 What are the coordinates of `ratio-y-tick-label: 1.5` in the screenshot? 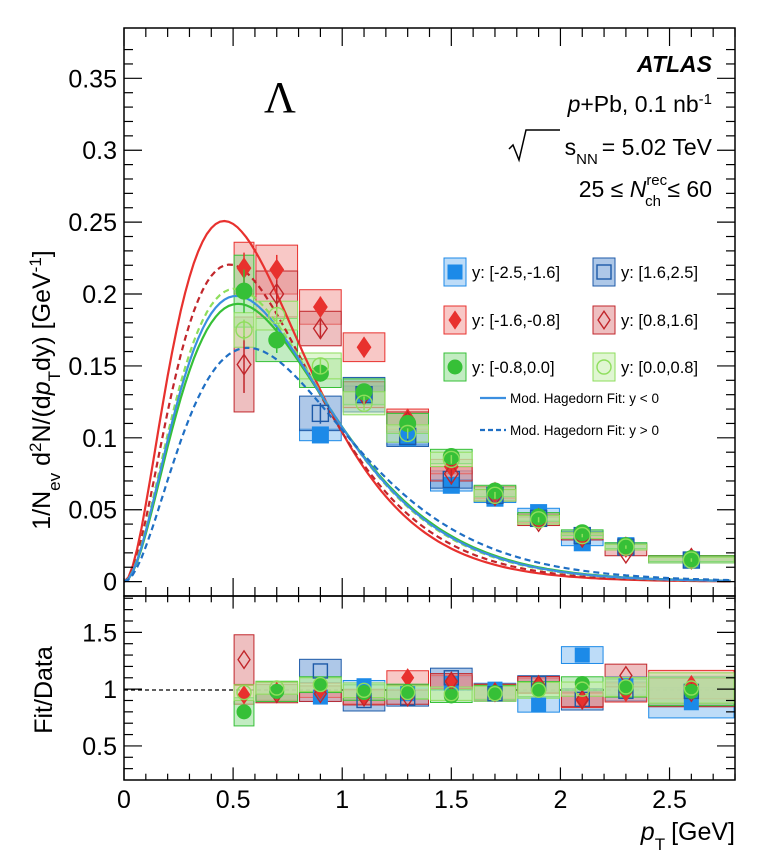 It's located at (99, 633).